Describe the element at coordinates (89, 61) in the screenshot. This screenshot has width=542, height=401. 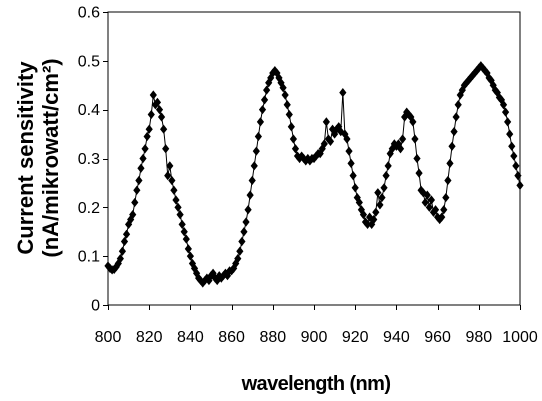
I see `y-tick-label: 0.5` at that location.